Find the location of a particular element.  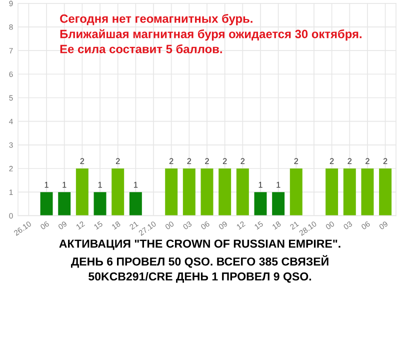

text: АКТИВАЦИЯ "THE CROWN OF RUSSIAN EMPIRE". ДЕНЬ 6 ПРОВЕЛ 50 QSO. ВСЕГО 385 СВЯЗЕЙ 50KCB291/CRE ДЕНЬ 1 ПРОВЕЛ 9 QSO. is located at coordinates (199, 261).